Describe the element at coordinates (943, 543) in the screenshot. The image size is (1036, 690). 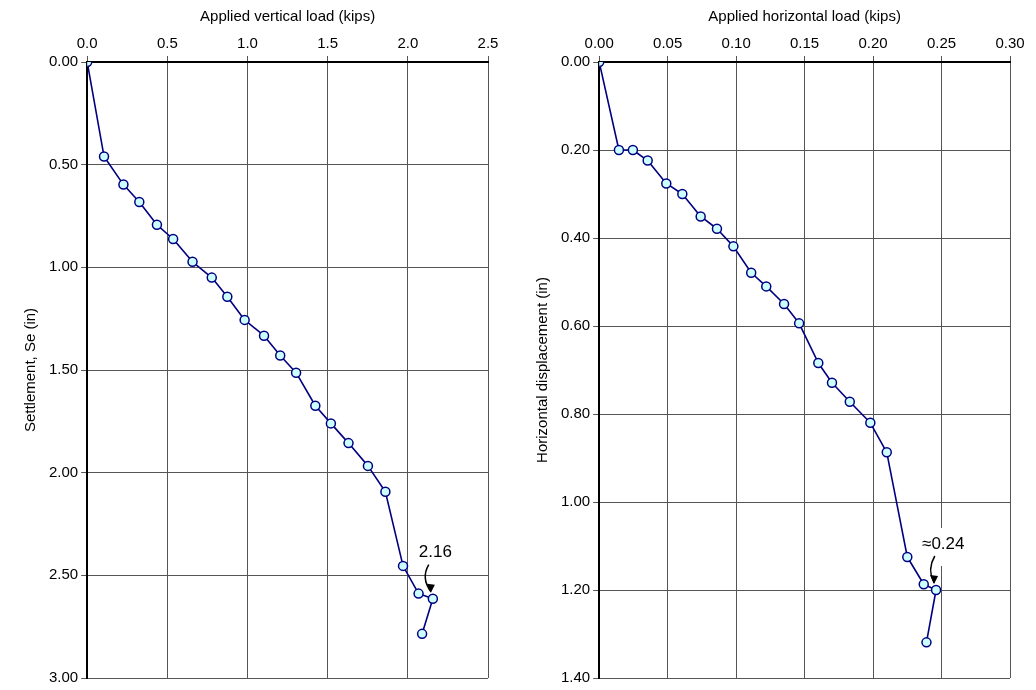
I see `annotation: ≈0.24` at that location.